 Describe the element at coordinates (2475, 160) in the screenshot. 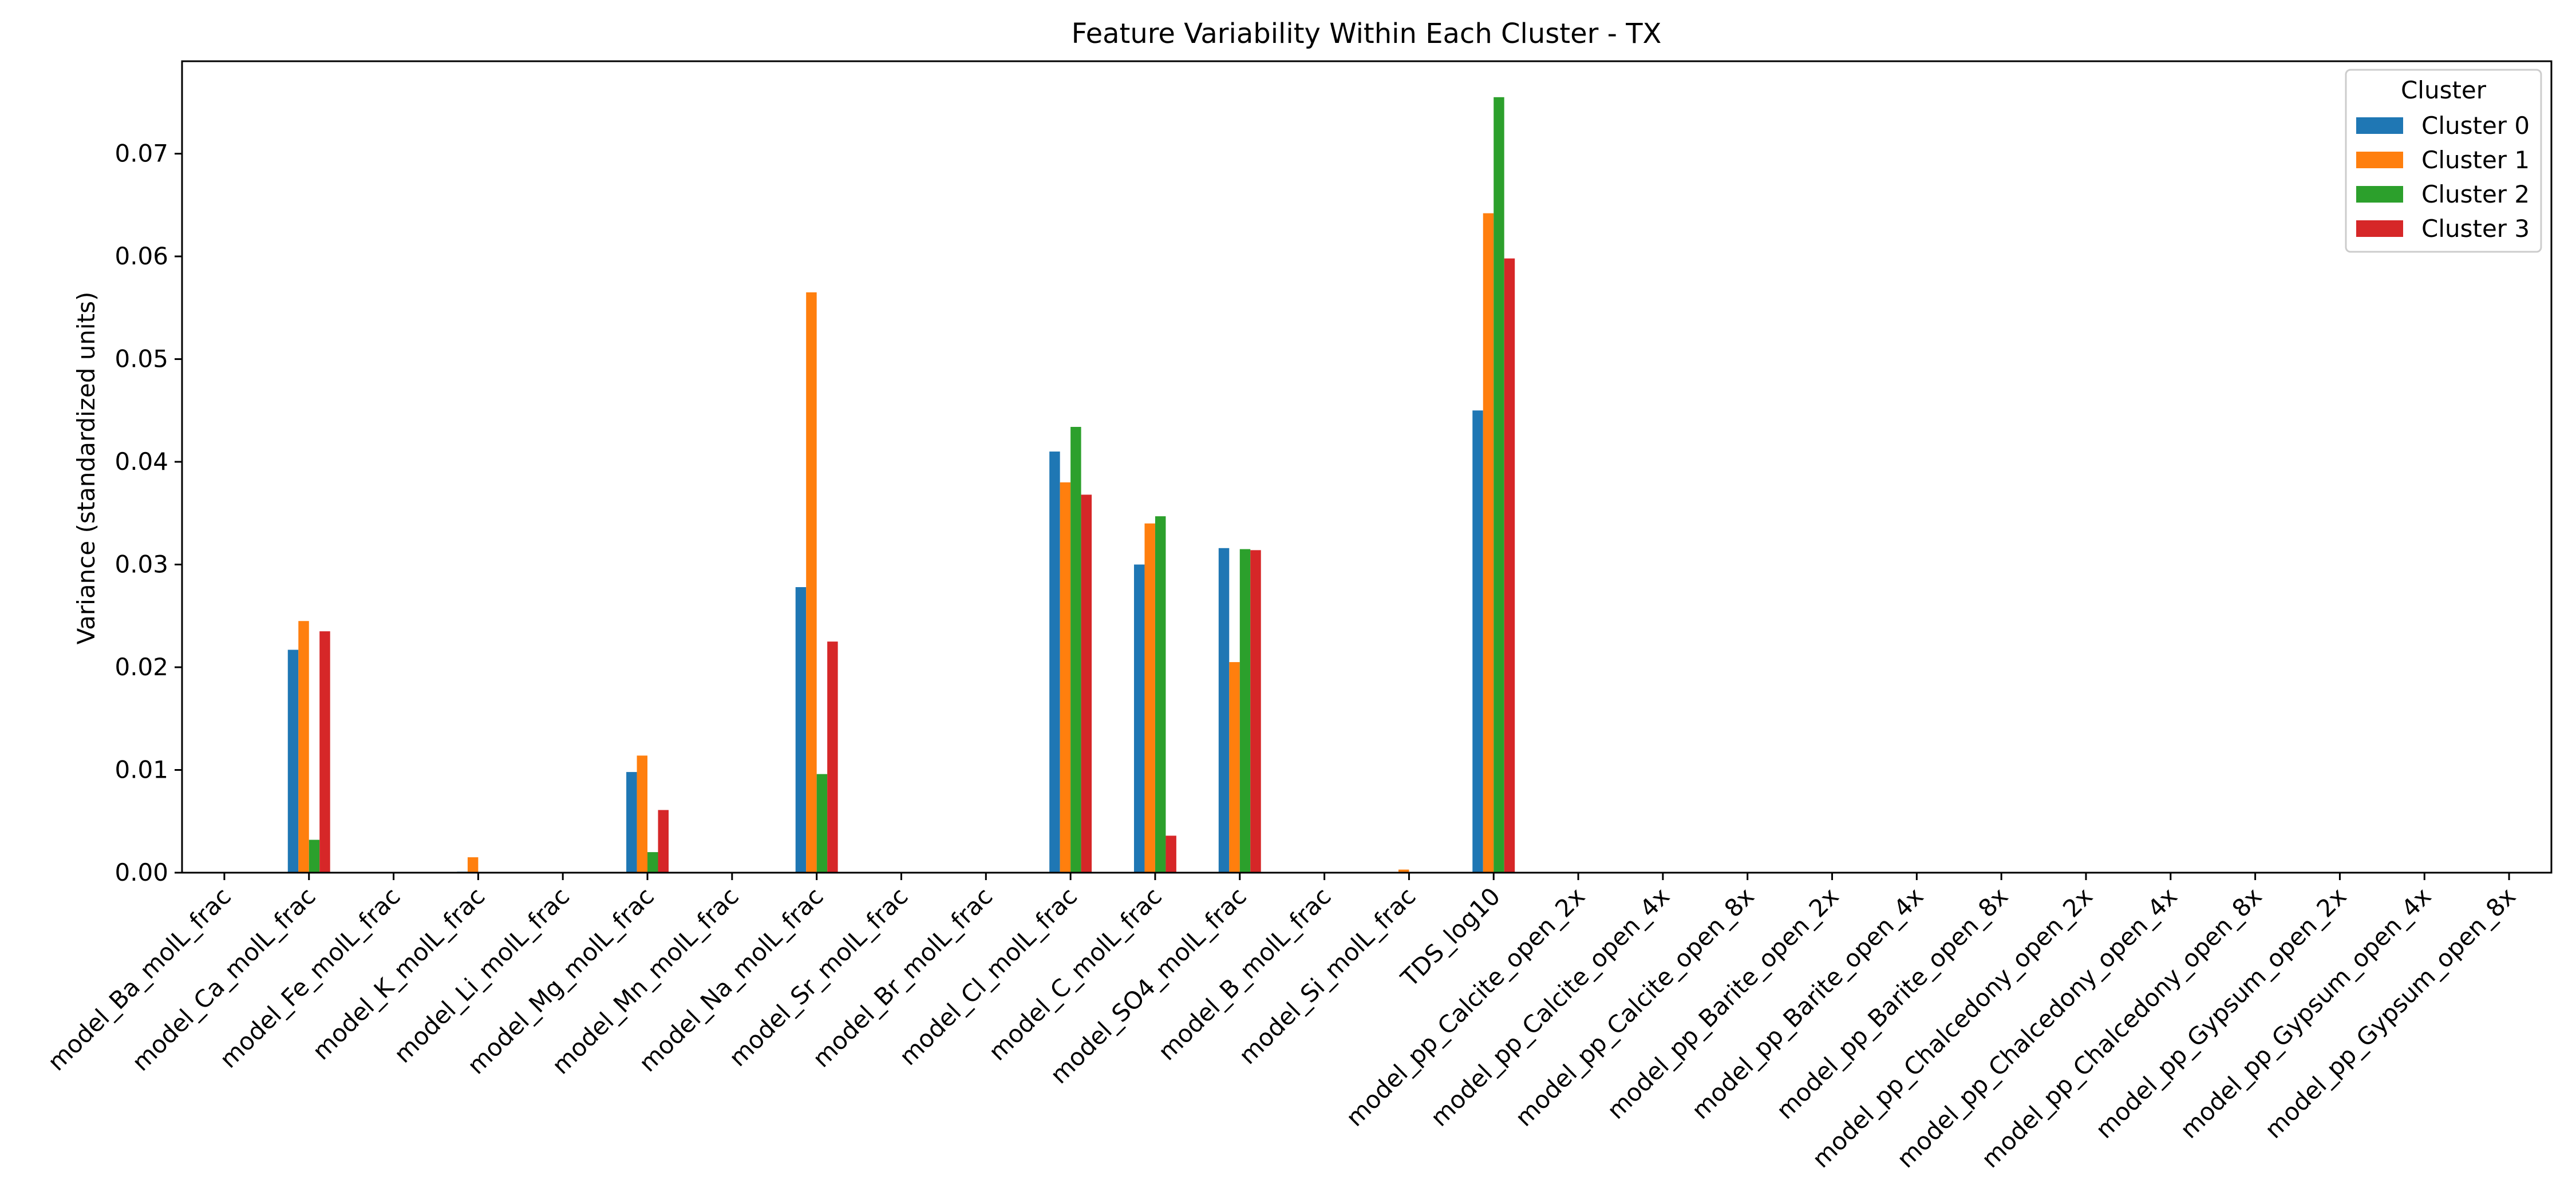

I see `legend-label-cluster-1: Cluster 1` at that location.